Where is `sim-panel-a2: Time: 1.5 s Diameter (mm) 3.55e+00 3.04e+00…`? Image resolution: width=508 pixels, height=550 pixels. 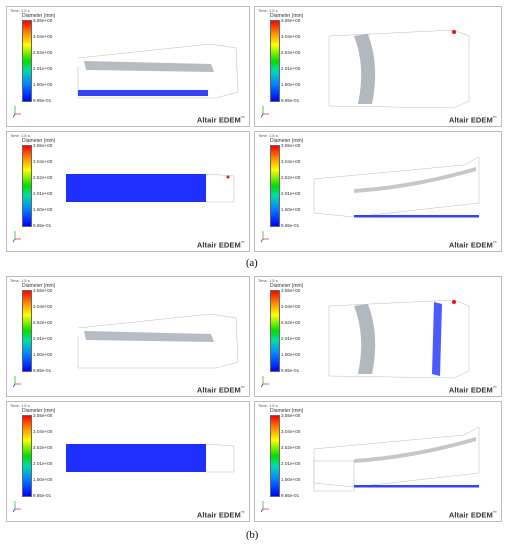 sim-panel-a2: Time: 1.5 s Diameter (mm) 3.55e+00 3.04e+00… is located at coordinates (378, 66).